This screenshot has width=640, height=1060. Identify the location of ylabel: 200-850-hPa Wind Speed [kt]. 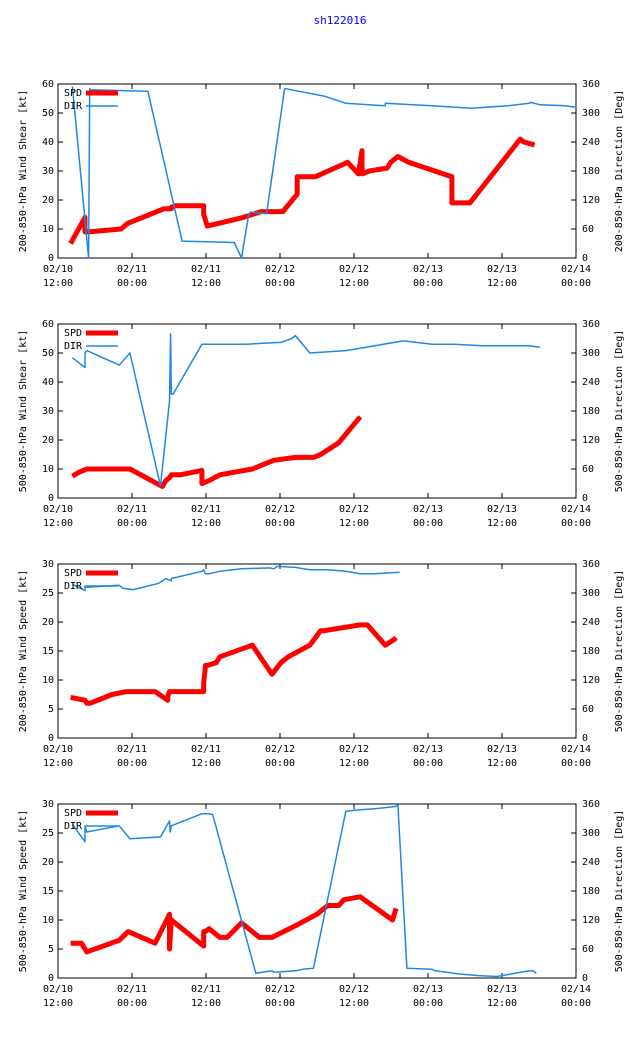
(23, 651).